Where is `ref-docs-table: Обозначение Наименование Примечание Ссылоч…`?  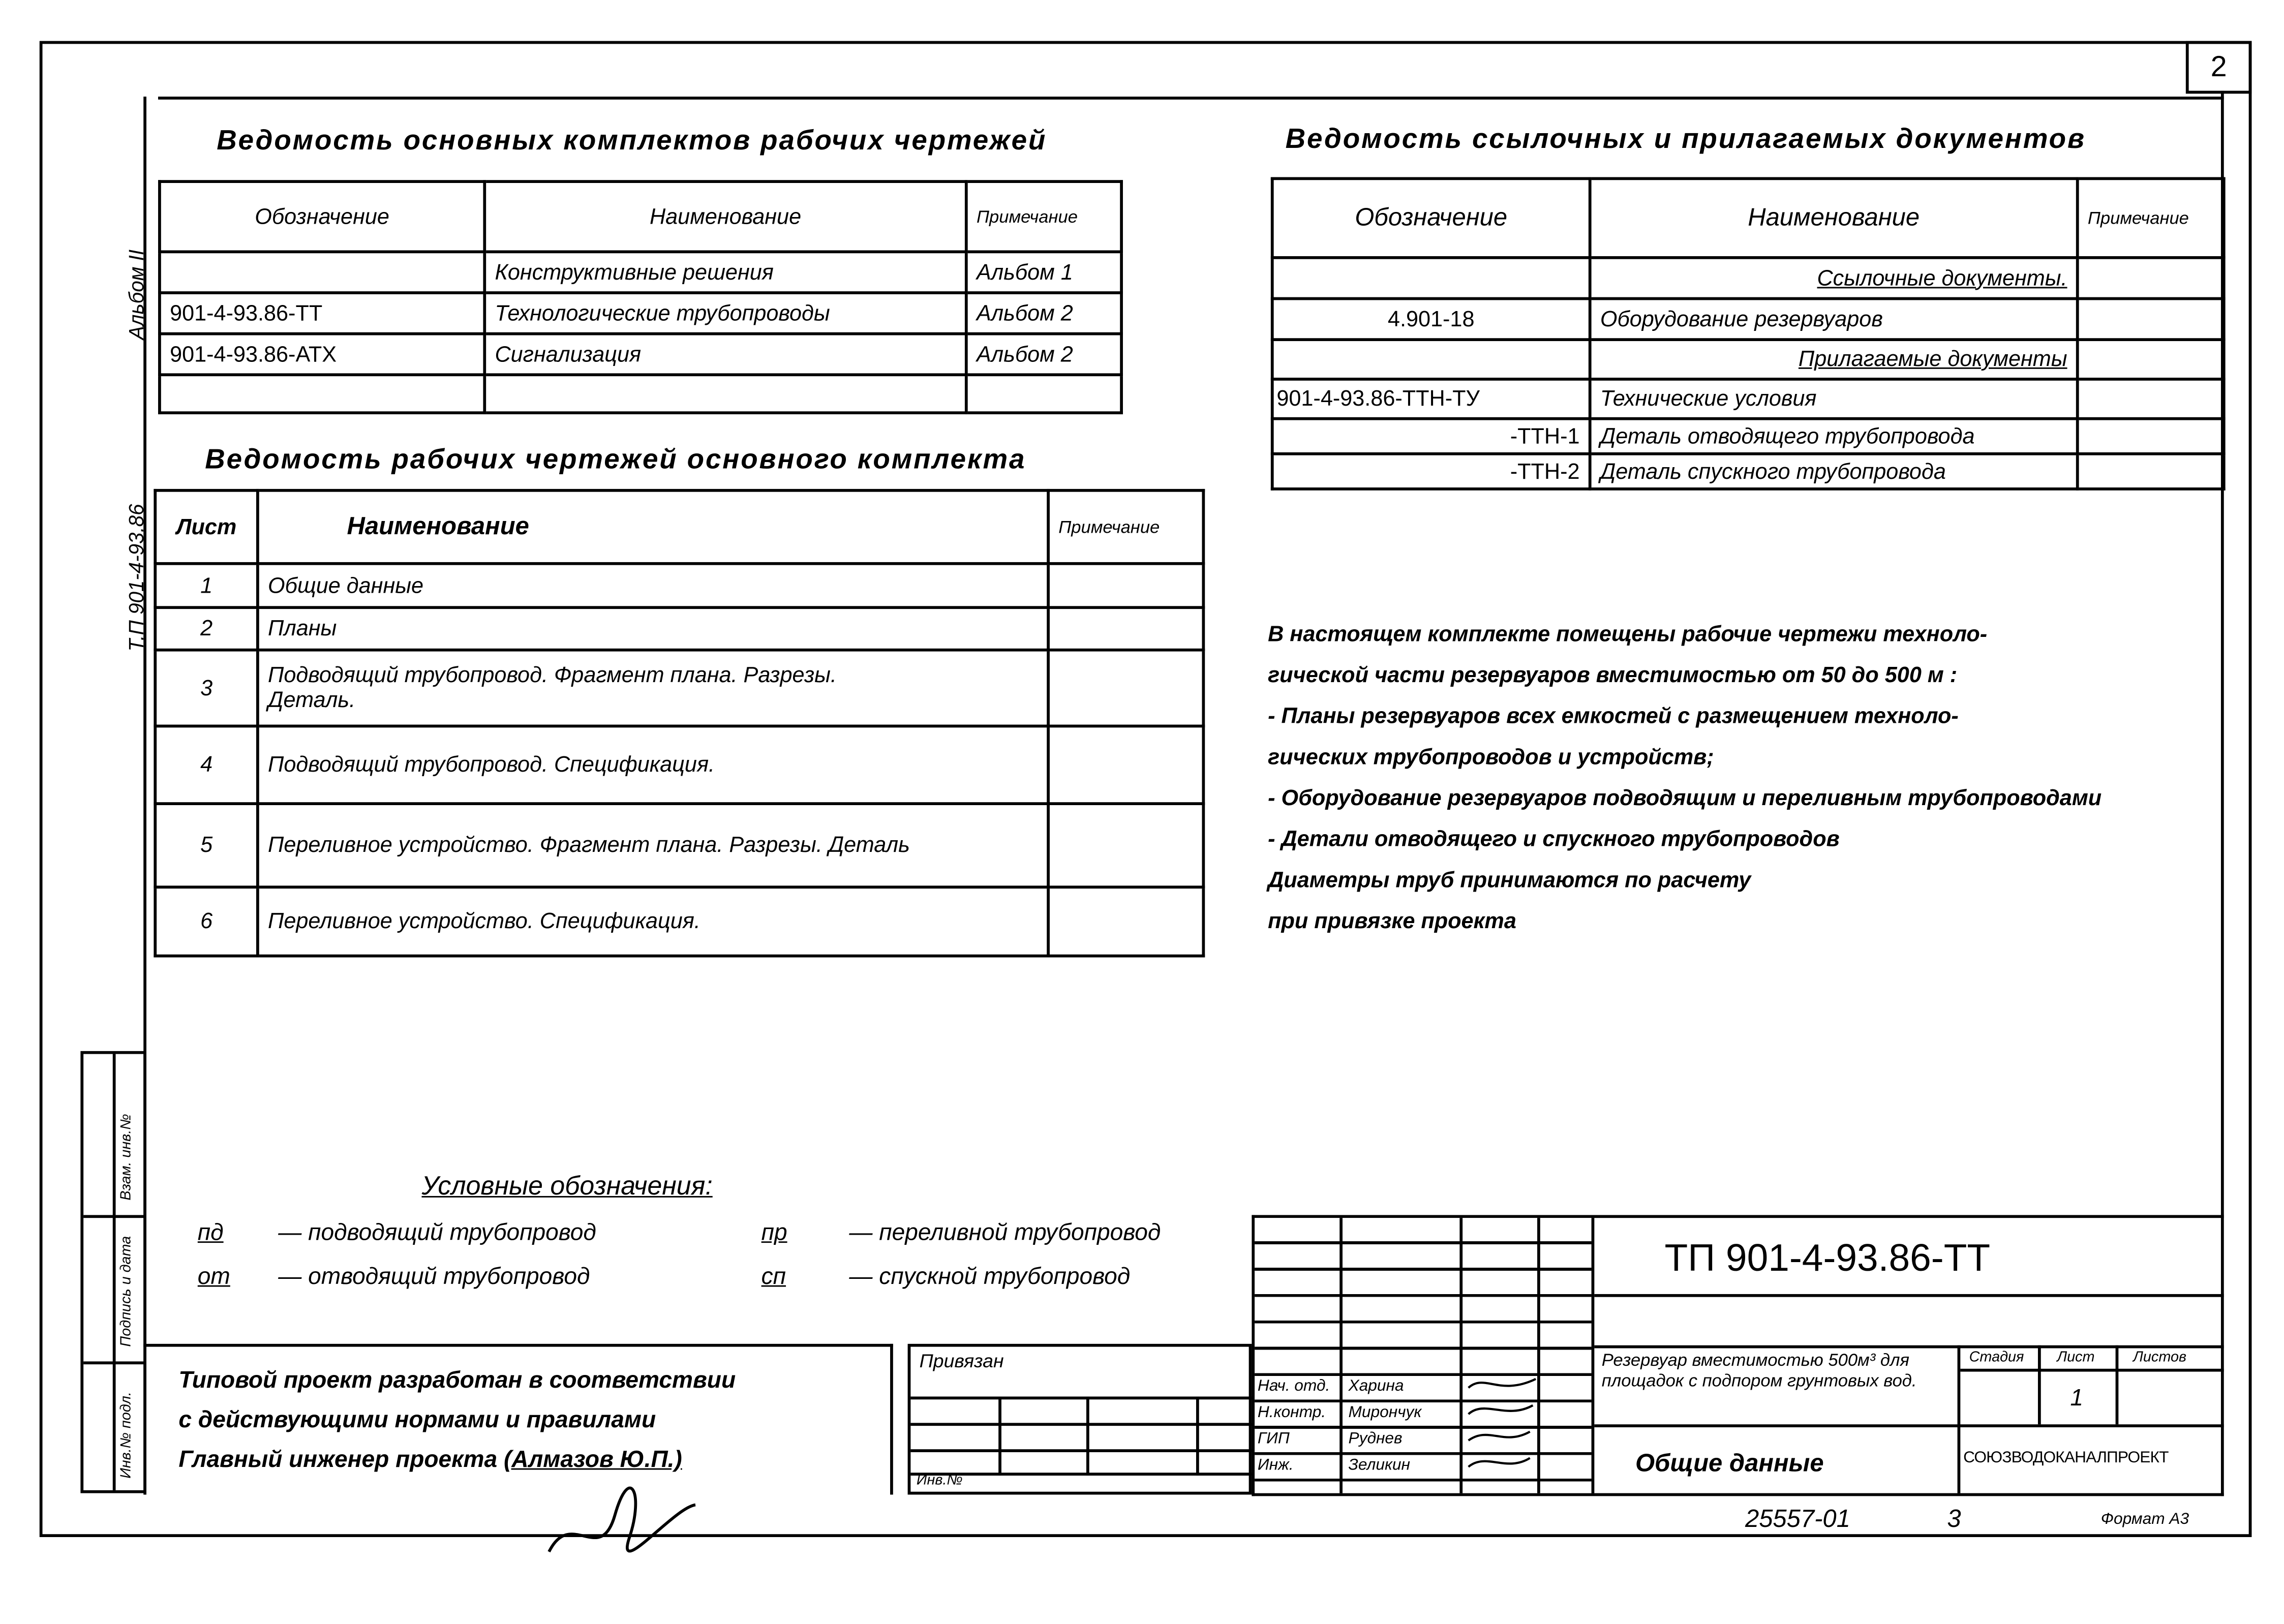 ref-docs-table: Обозначение Наименование Примечание Ссылоч… is located at coordinates (1748, 334).